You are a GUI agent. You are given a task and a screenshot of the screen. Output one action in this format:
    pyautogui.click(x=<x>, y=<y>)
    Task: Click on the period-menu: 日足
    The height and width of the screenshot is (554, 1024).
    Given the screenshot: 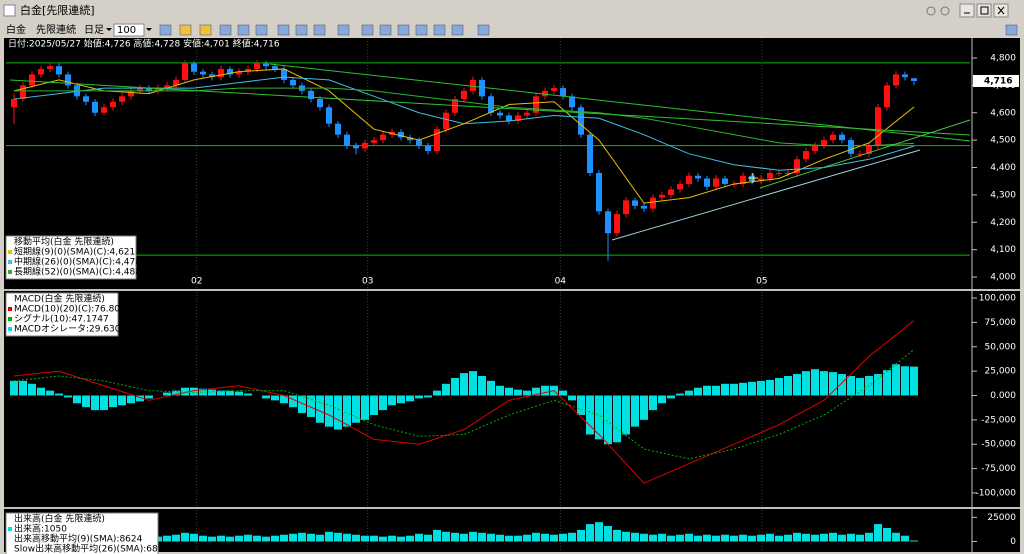 What is the action you would take?
    pyautogui.click(x=94, y=30)
    